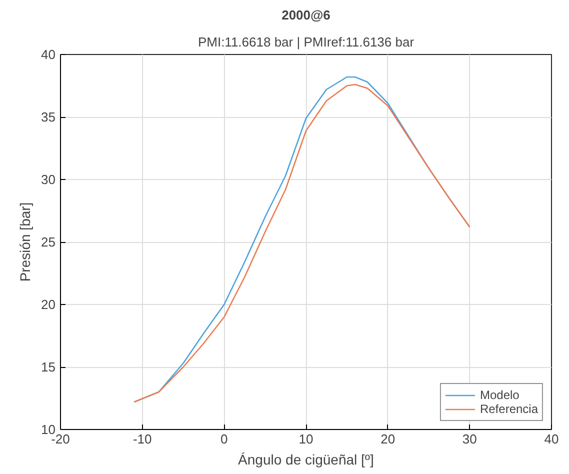  I want to click on y-tick-label: 25, so click(48, 242).